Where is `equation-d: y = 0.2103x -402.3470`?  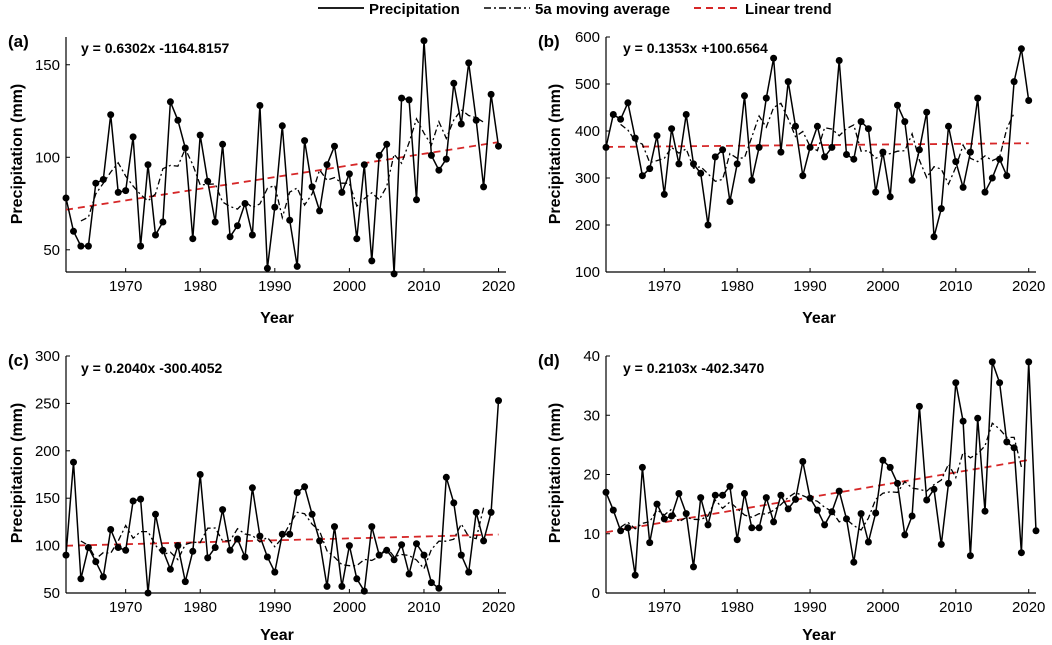
equation-d: y = 0.2103x -402.3470 is located at coordinates (694, 368).